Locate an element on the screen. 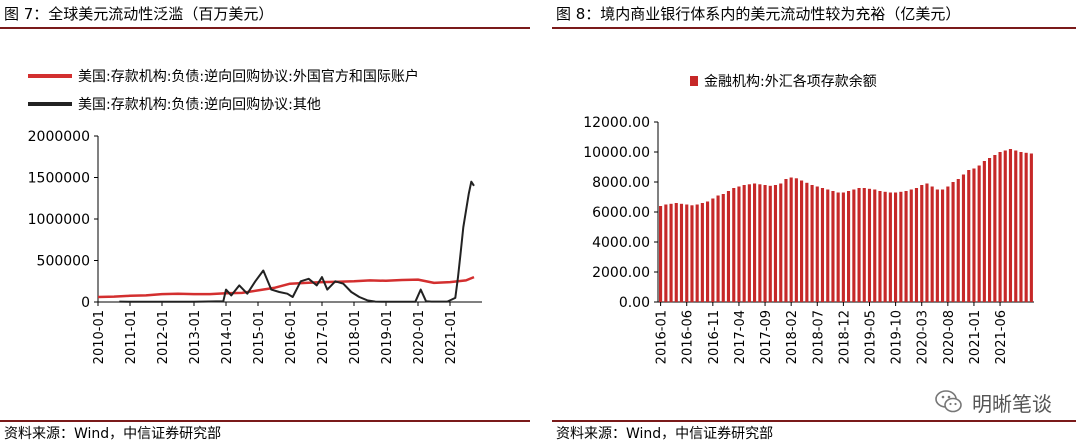 This screenshot has width=1080, height=448. x-tick-label-5: 2015-01 is located at coordinates (259, 337).